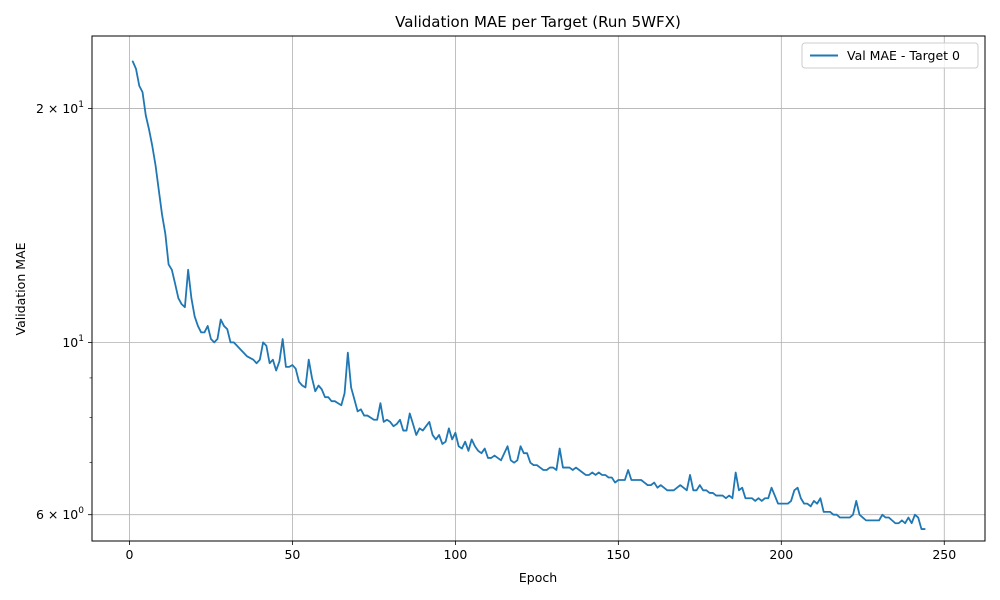  What do you see at coordinates (60, 108) in the screenshot?
I see `y-tick-label: 2 × 101` at bounding box center [60, 108].